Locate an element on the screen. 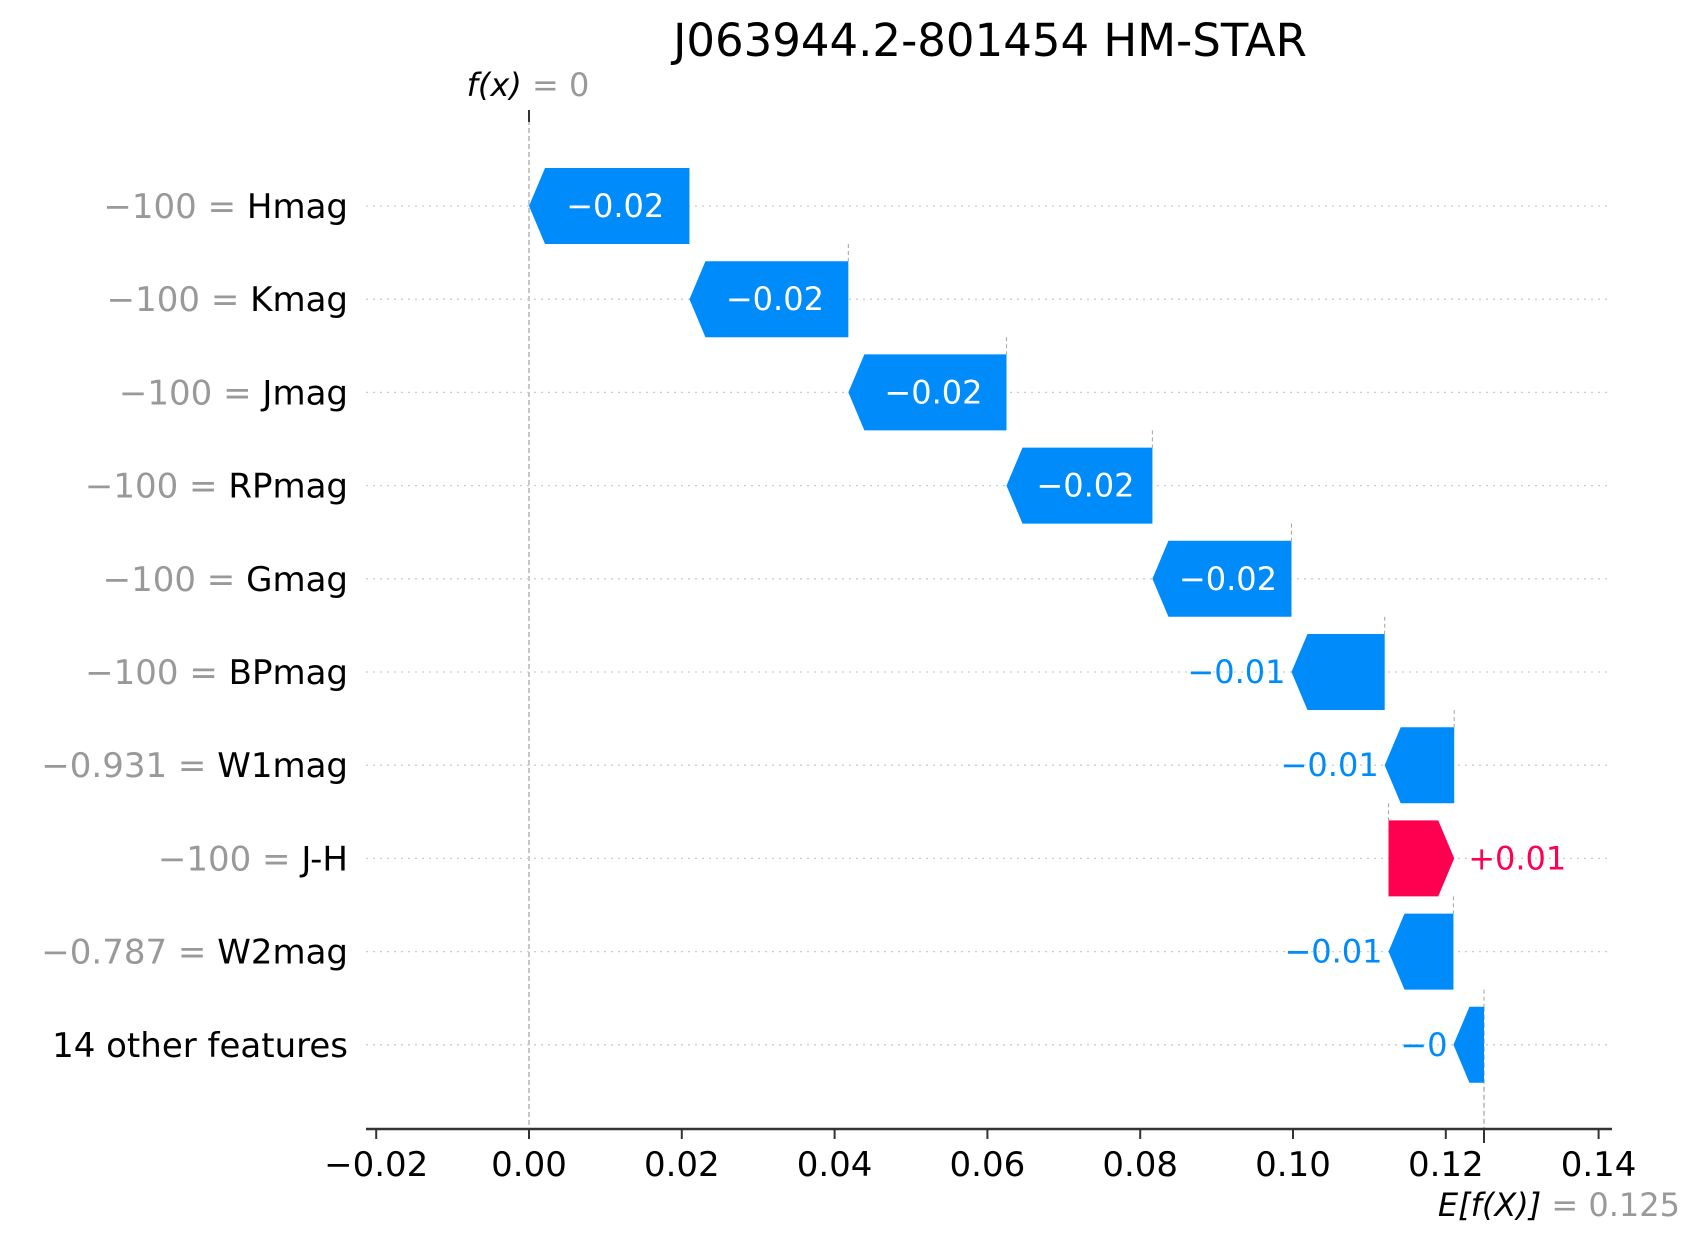  feature-label: −0.931 = W1mag is located at coordinates (194, 766).